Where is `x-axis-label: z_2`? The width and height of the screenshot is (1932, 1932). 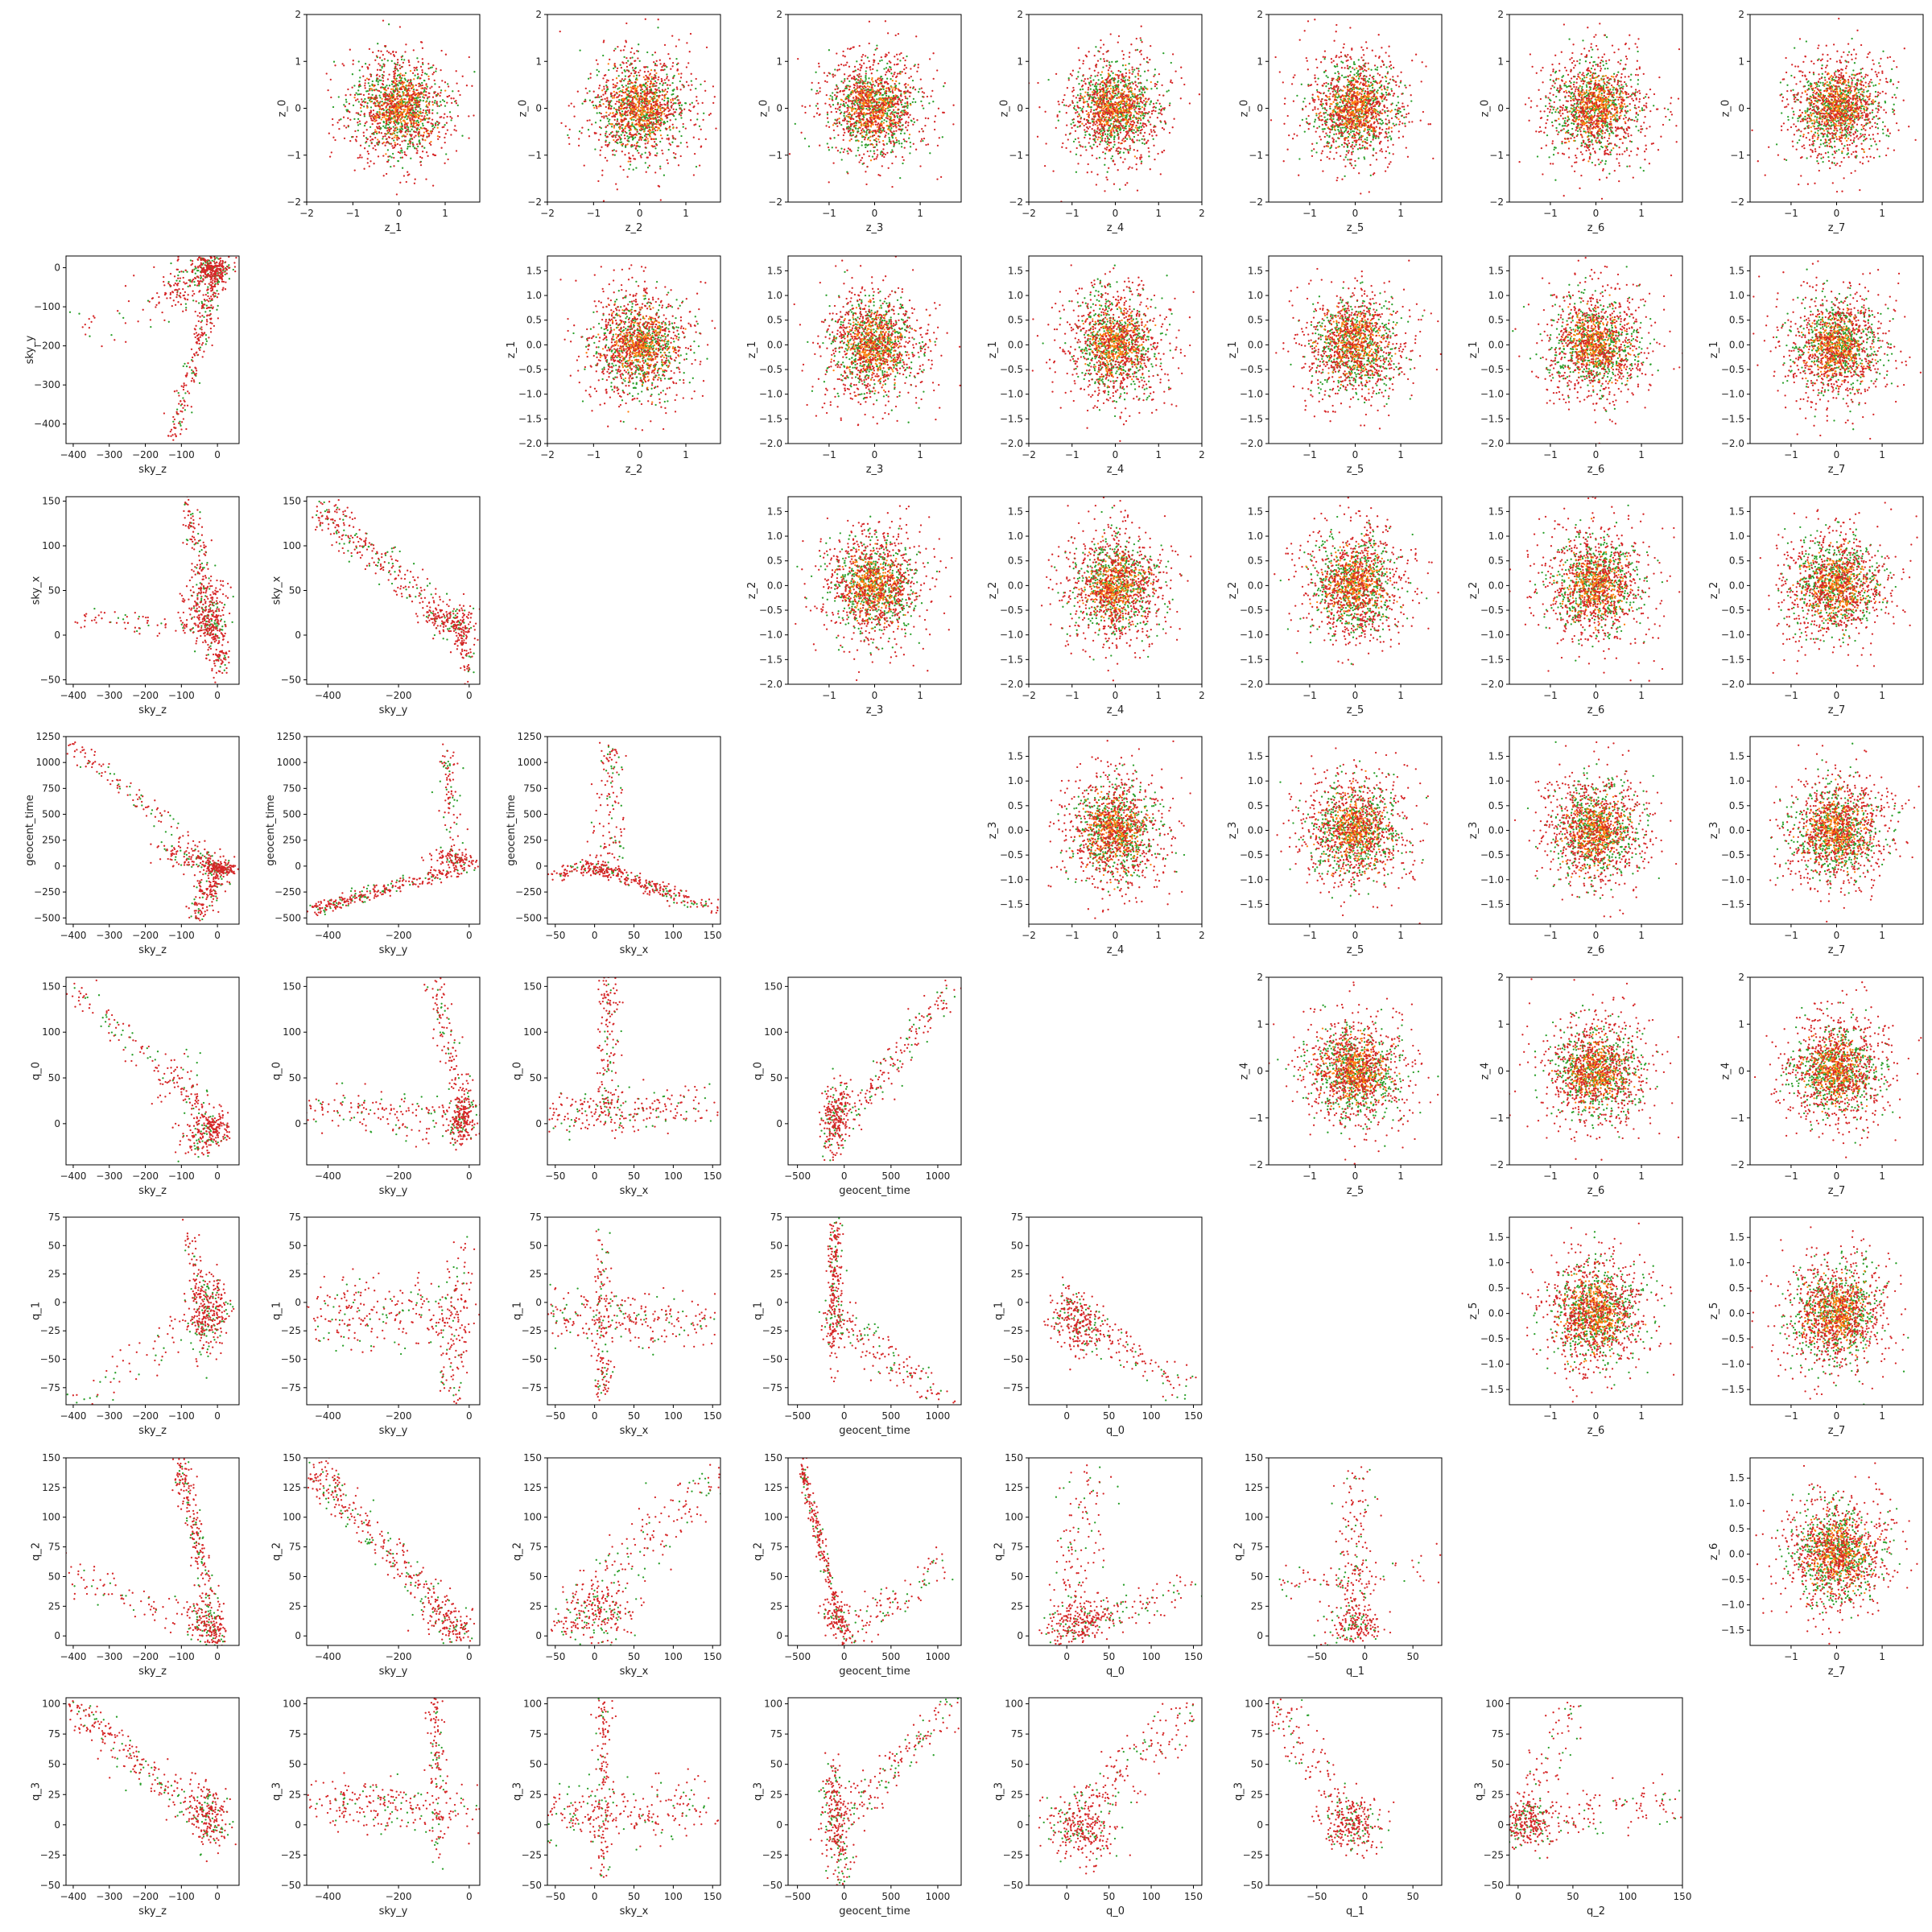 x-axis-label: z_2 is located at coordinates (634, 228).